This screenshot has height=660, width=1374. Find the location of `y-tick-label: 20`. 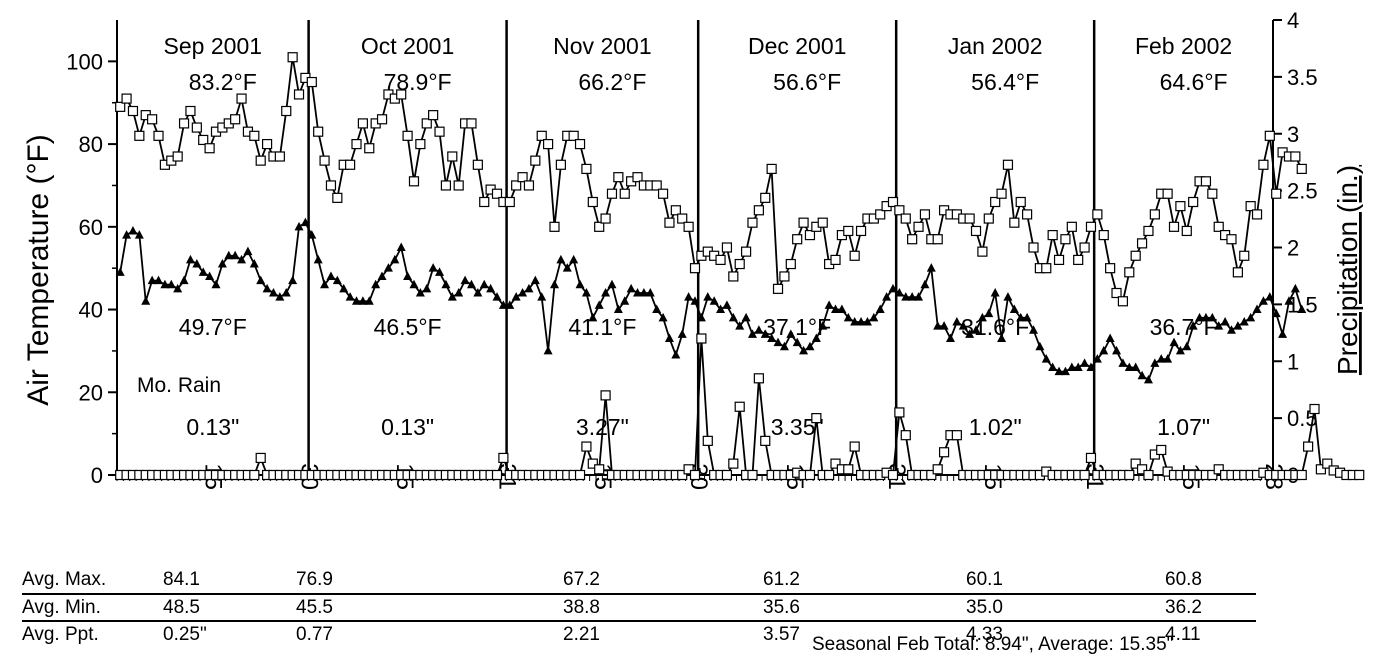

y-tick-label: 20 is located at coordinates (91, 392).